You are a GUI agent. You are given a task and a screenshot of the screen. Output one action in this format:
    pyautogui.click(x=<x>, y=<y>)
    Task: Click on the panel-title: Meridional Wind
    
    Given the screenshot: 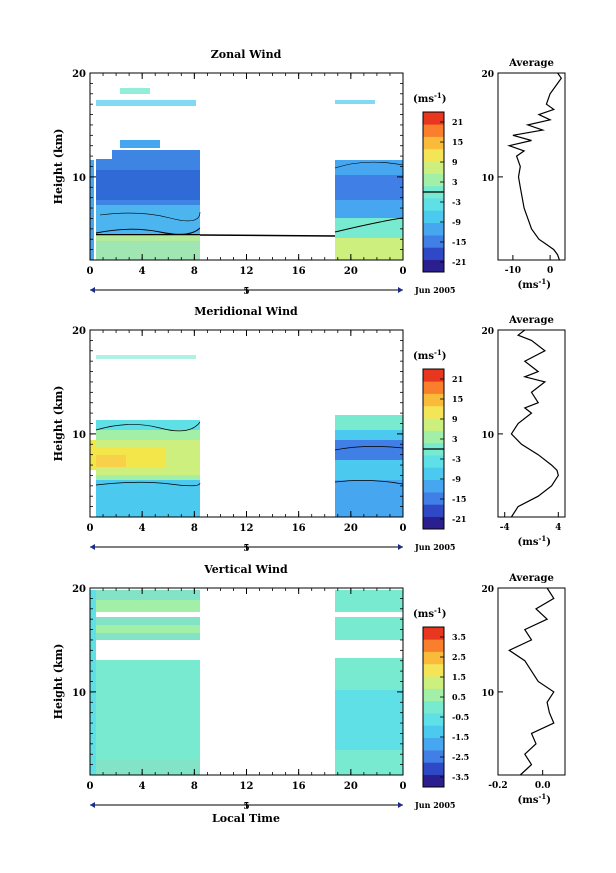 What is the action you would take?
    pyautogui.click(x=246, y=311)
    